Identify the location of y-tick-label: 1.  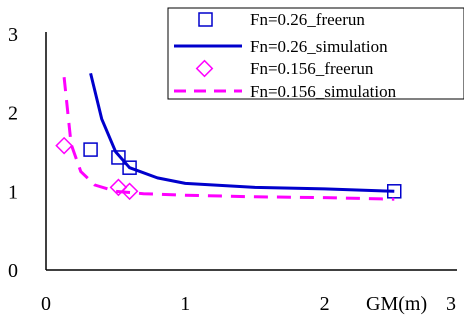
(13, 192).